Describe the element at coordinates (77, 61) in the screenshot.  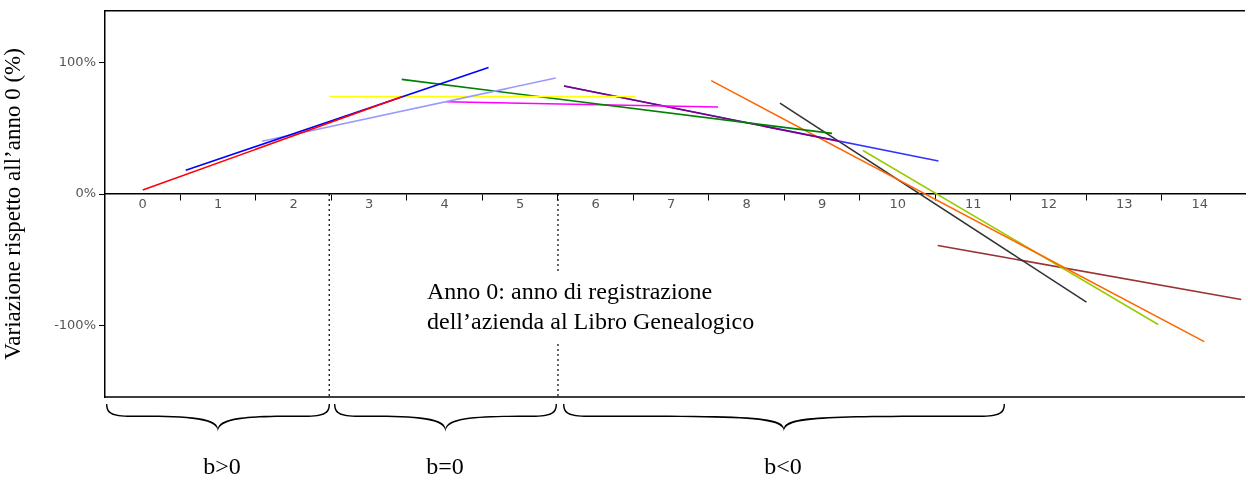
I see `y-tick-label: 100%` at that location.